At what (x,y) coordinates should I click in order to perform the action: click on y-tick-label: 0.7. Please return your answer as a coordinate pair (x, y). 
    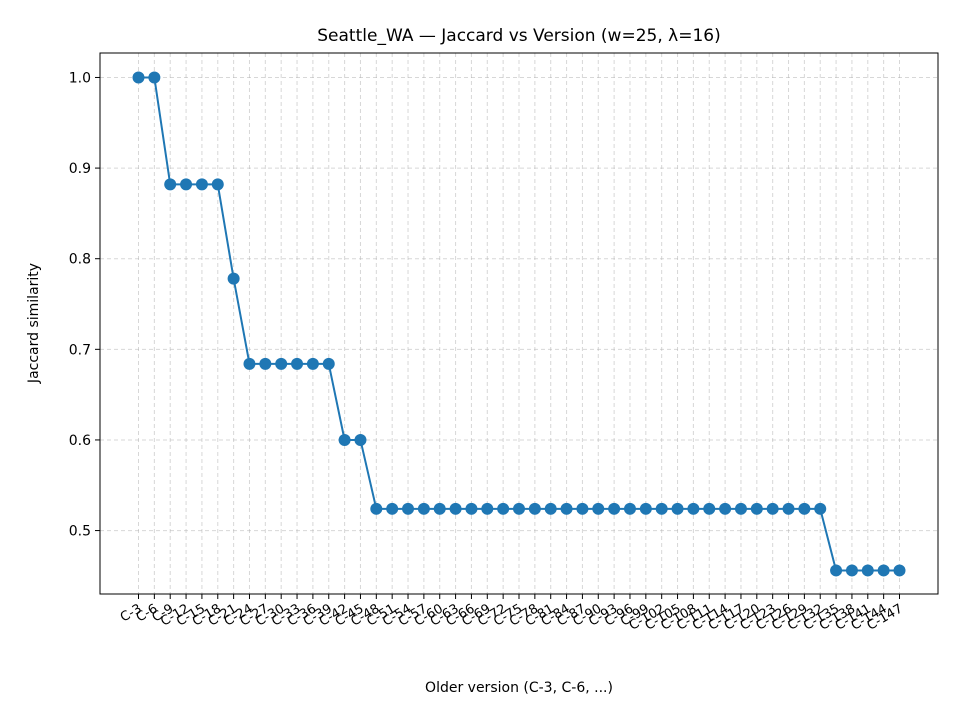
    Looking at the image, I should click on (80, 350).